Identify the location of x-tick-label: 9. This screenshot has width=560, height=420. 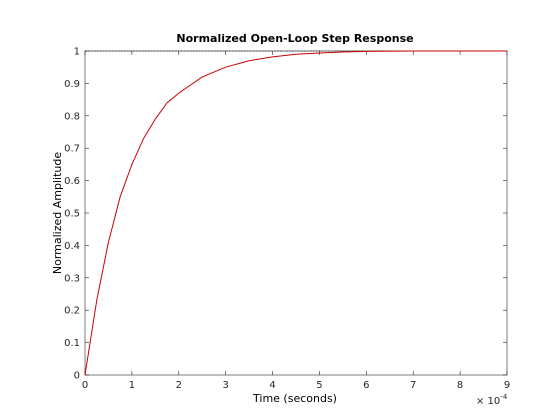
(507, 385).